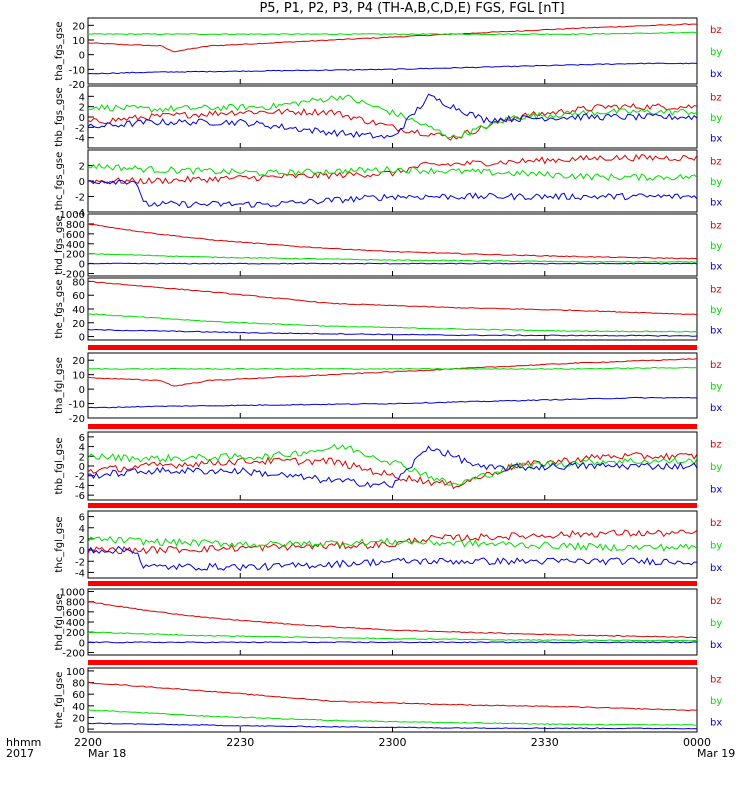 The height and width of the screenshot is (800, 750). Describe the element at coordinates (59, 385) in the screenshot. I see `y-axis-label: tha_fgl_gse` at that location.